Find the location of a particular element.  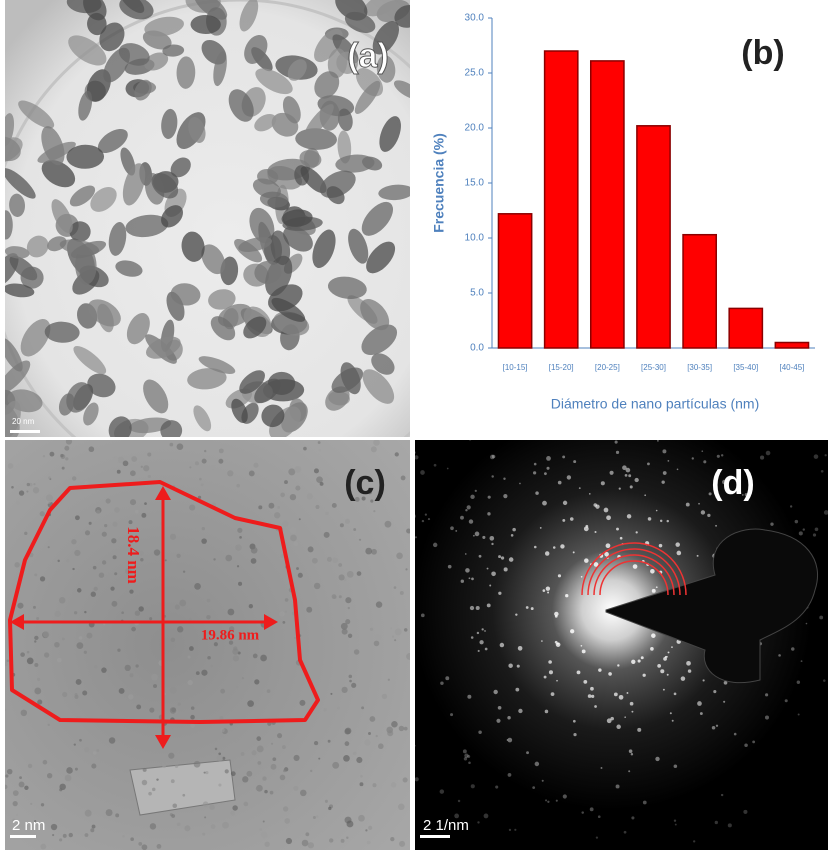

x-tick-label: [25-30] is located at coordinates (653, 367).